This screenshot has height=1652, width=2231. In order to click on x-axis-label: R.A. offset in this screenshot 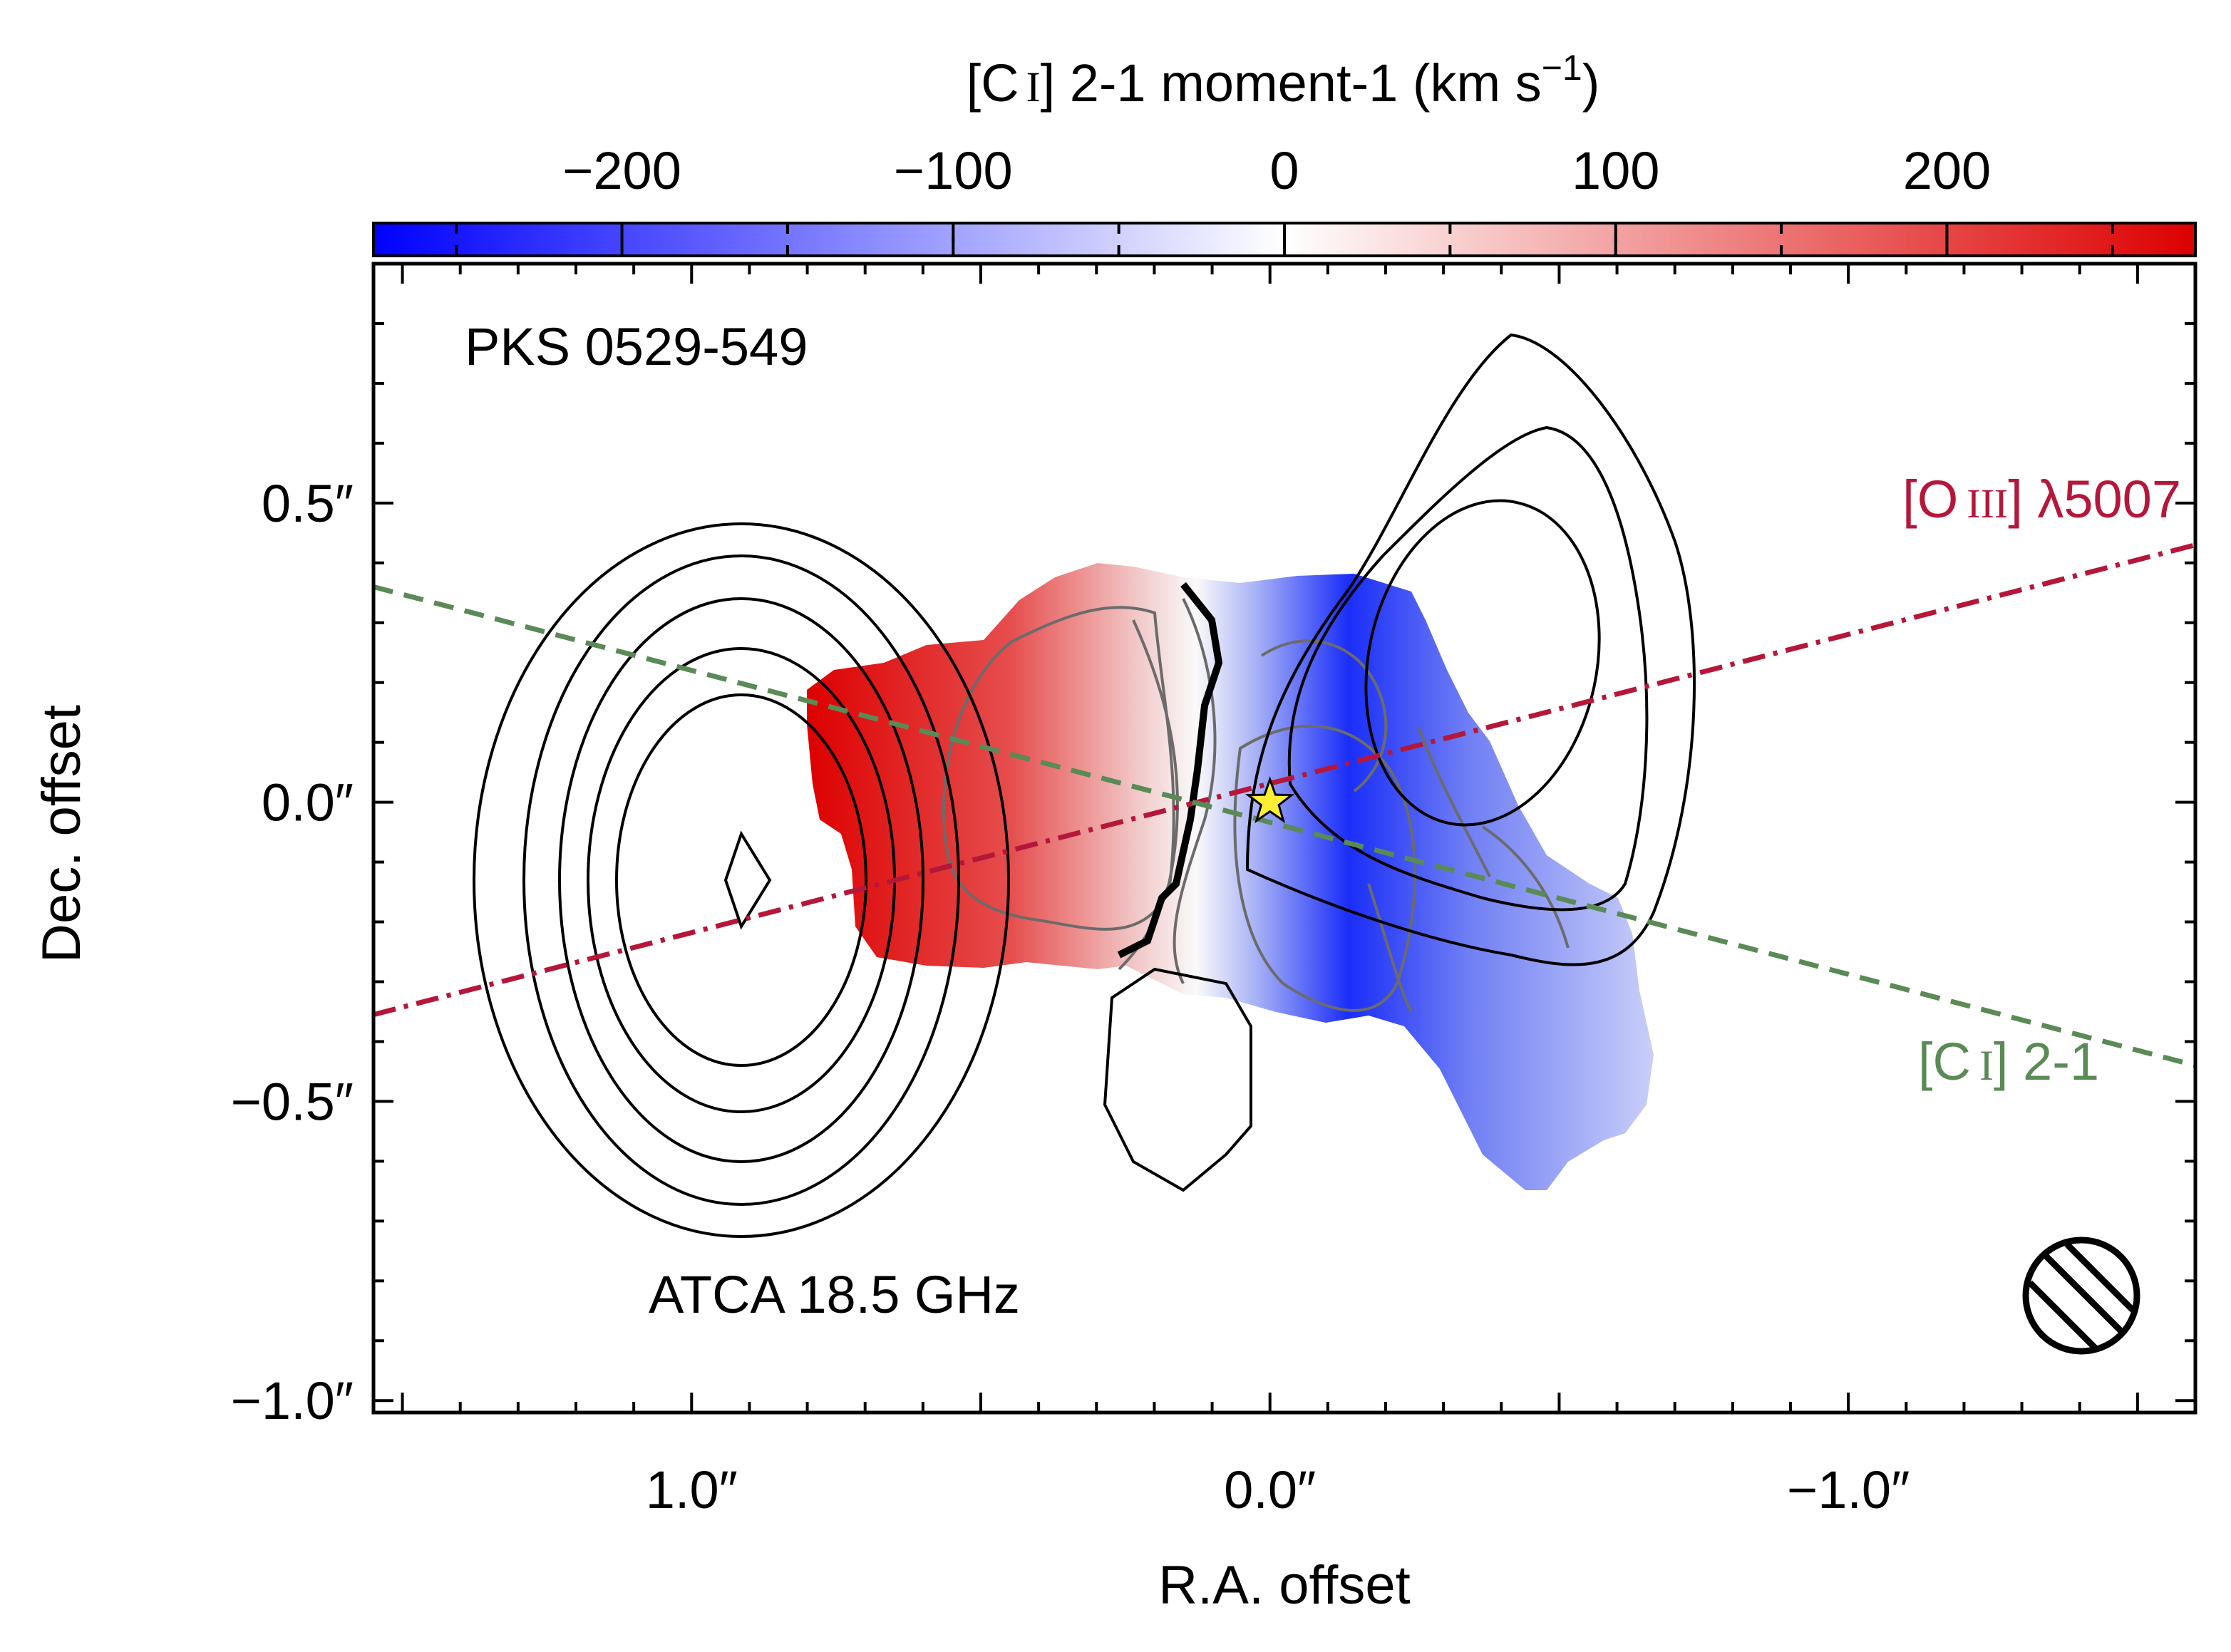, I will do `click(1284, 1585)`.